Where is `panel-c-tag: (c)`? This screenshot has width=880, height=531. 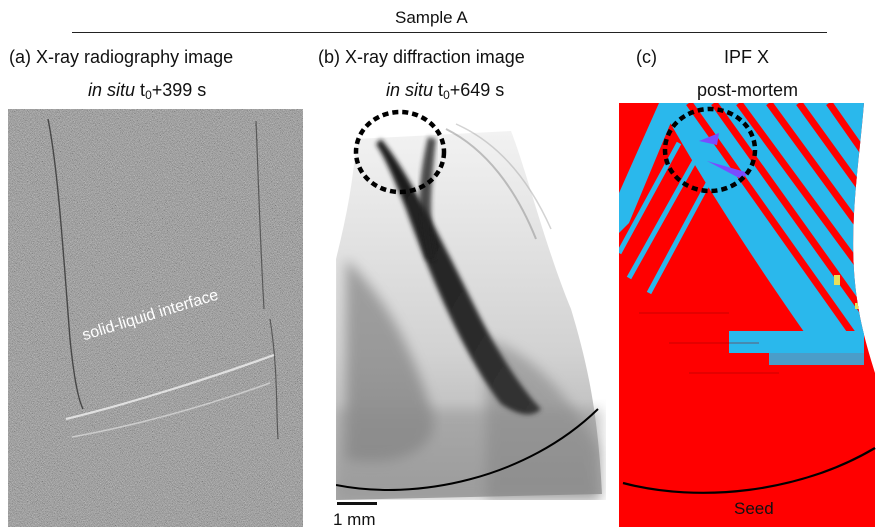
panel-c-tag: (c) is located at coordinates (646, 57).